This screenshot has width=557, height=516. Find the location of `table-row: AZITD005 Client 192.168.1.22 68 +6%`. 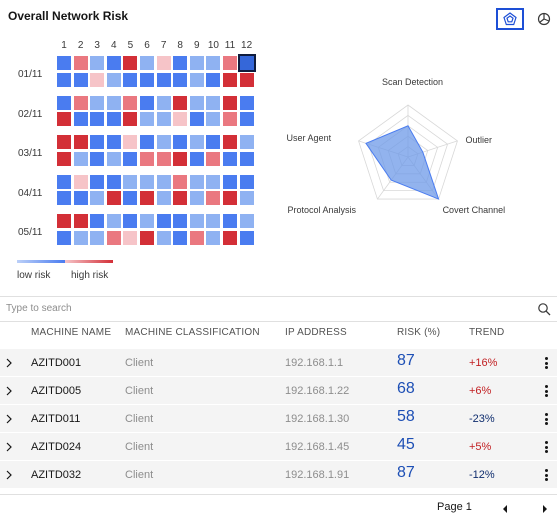

table-row: AZITD005 Client 192.168.1.22 68 +6% is located at coordinates (278, 391).